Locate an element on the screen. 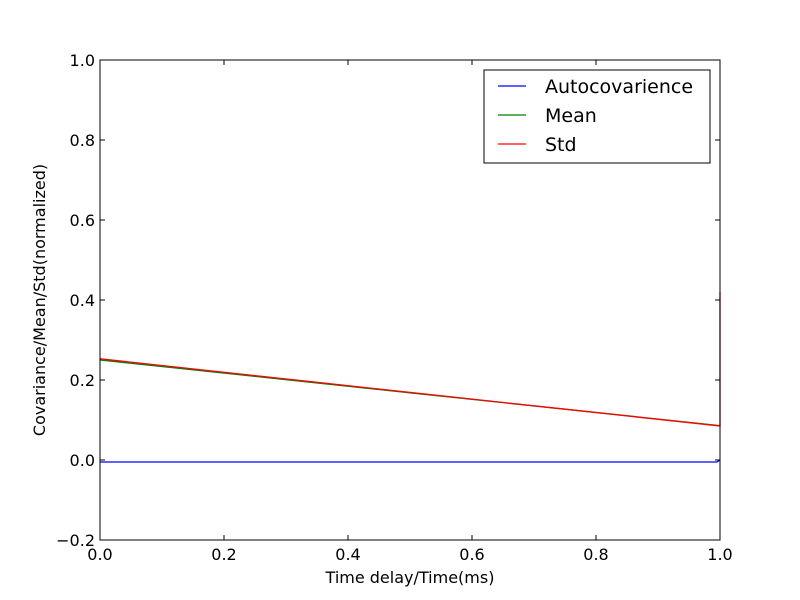 The height and width of the screenshot is (600, 800). legend-label: Std is located at coordinates (561, 145).